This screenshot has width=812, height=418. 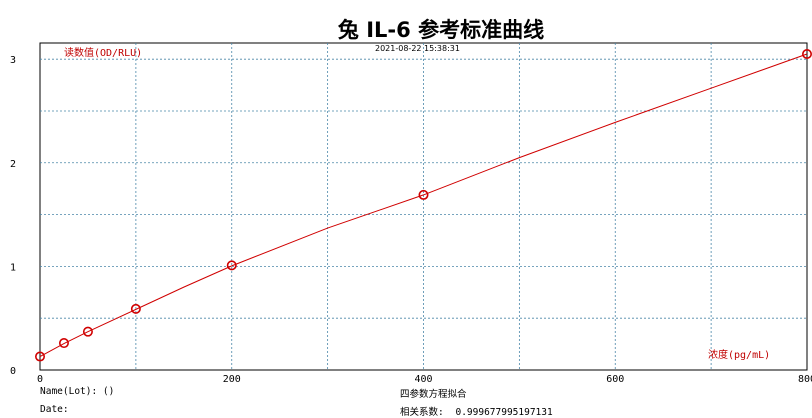 I want to click on correlation-value: 0.999677995197131, so click(x=504, y=412).